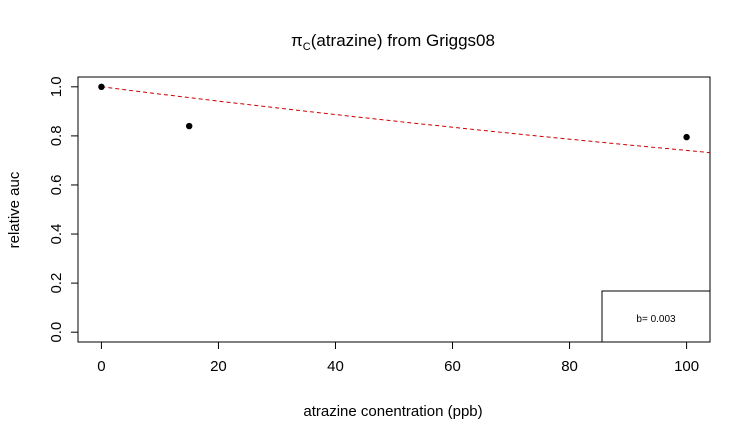 This screenshot has height=441, width=750. Describe the element at coordinates (686, 366) in the screenshot. I see `x-tick-label: 100` at that location.